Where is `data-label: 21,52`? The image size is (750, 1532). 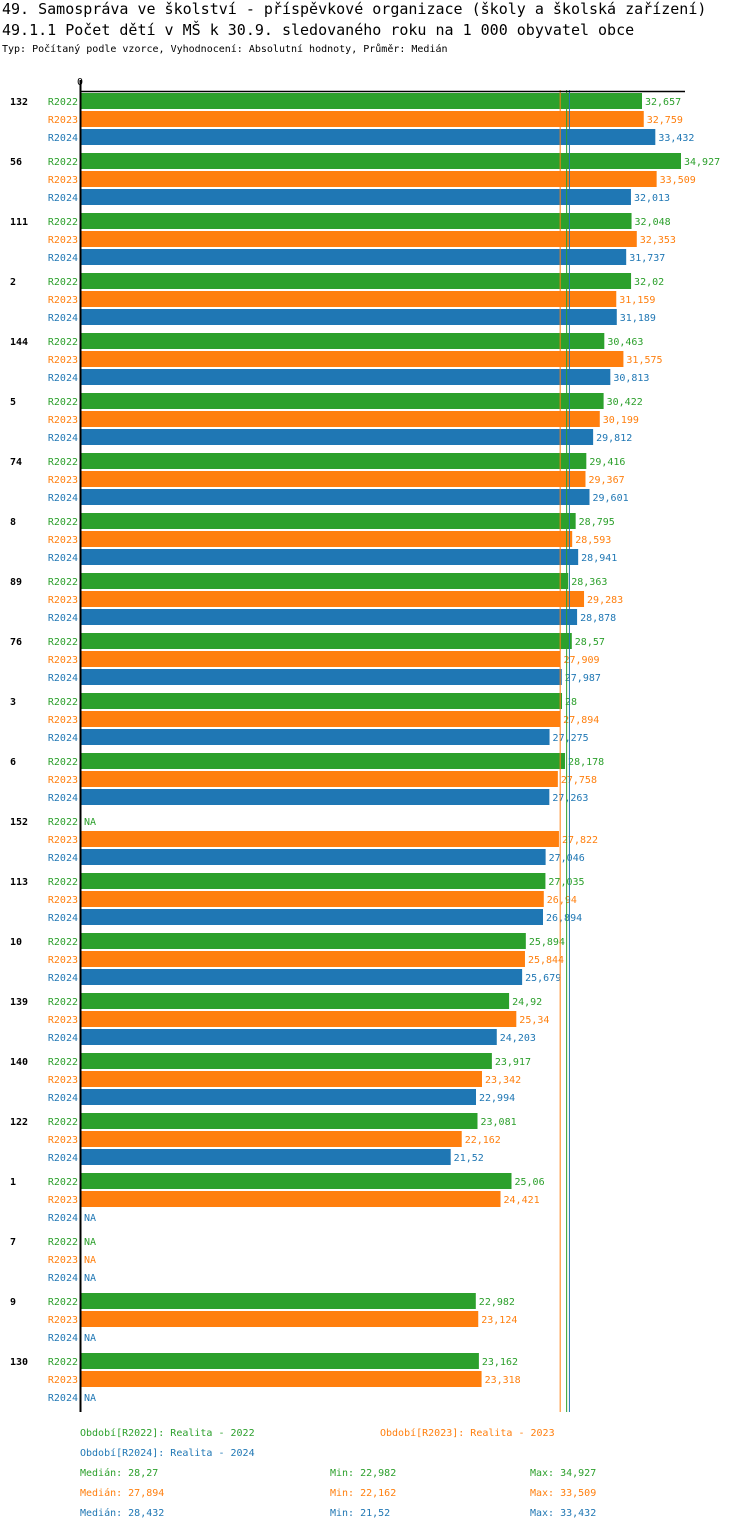 data-label: 21,52 is located at coordinates (469, 1158).